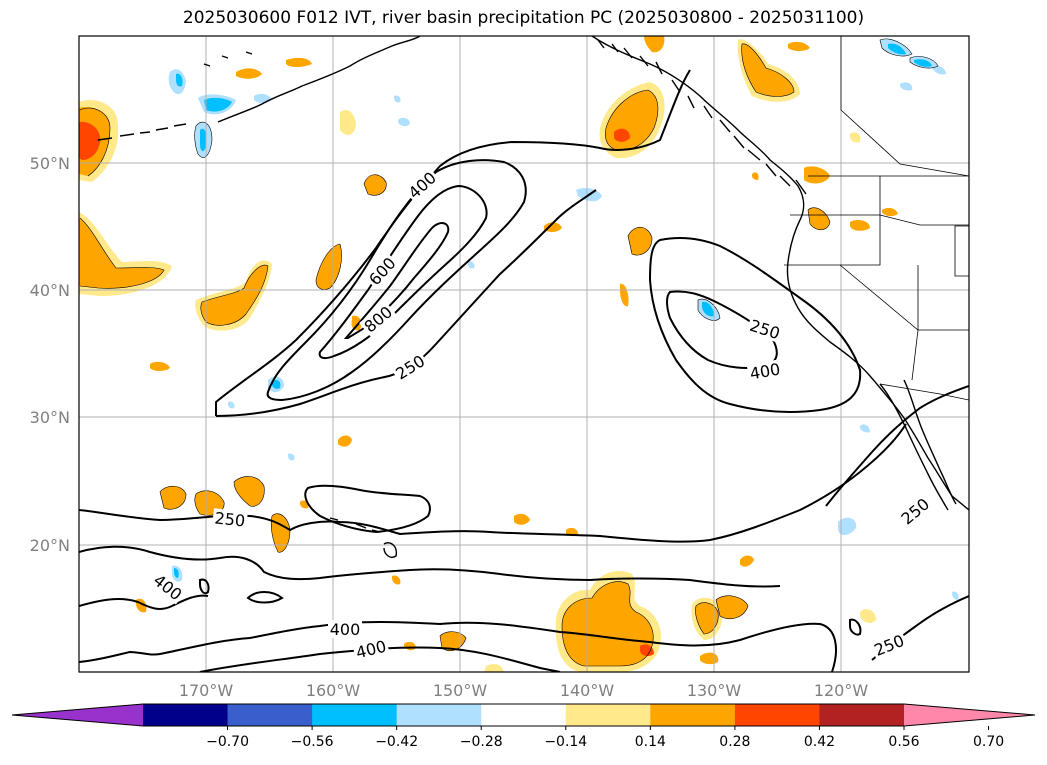 This screenshot has height=765, width=1047. Describe the element at coordinates (396, 742) in the screenshot. I see `colorbar-tick-label: −0.42` at that location.